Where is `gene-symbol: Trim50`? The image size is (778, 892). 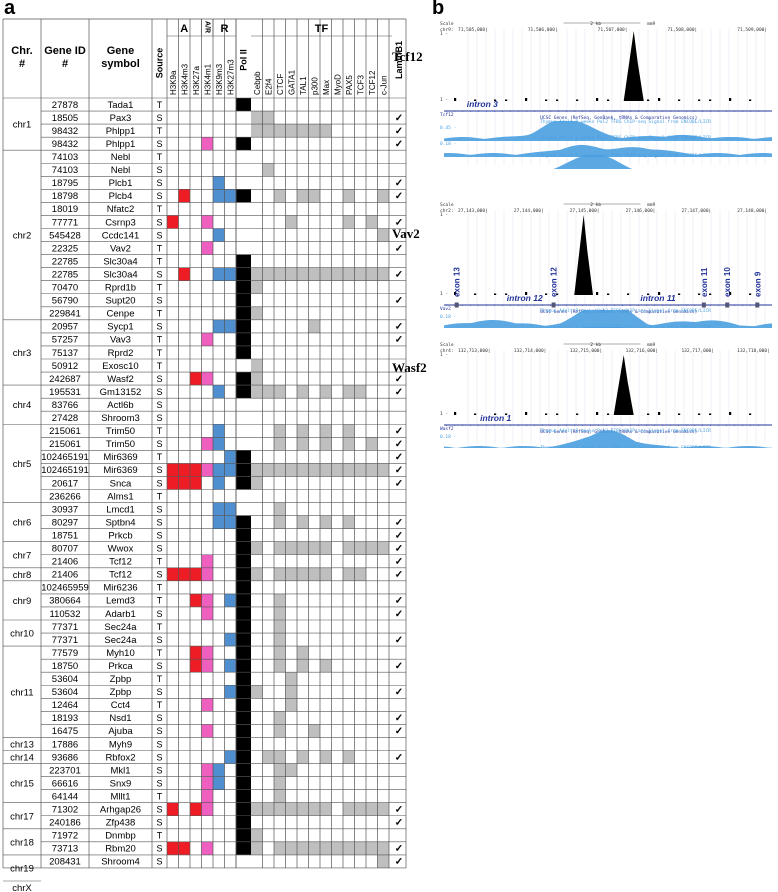 gene-symbol: Trim50 is located at coordinates (120, 444).